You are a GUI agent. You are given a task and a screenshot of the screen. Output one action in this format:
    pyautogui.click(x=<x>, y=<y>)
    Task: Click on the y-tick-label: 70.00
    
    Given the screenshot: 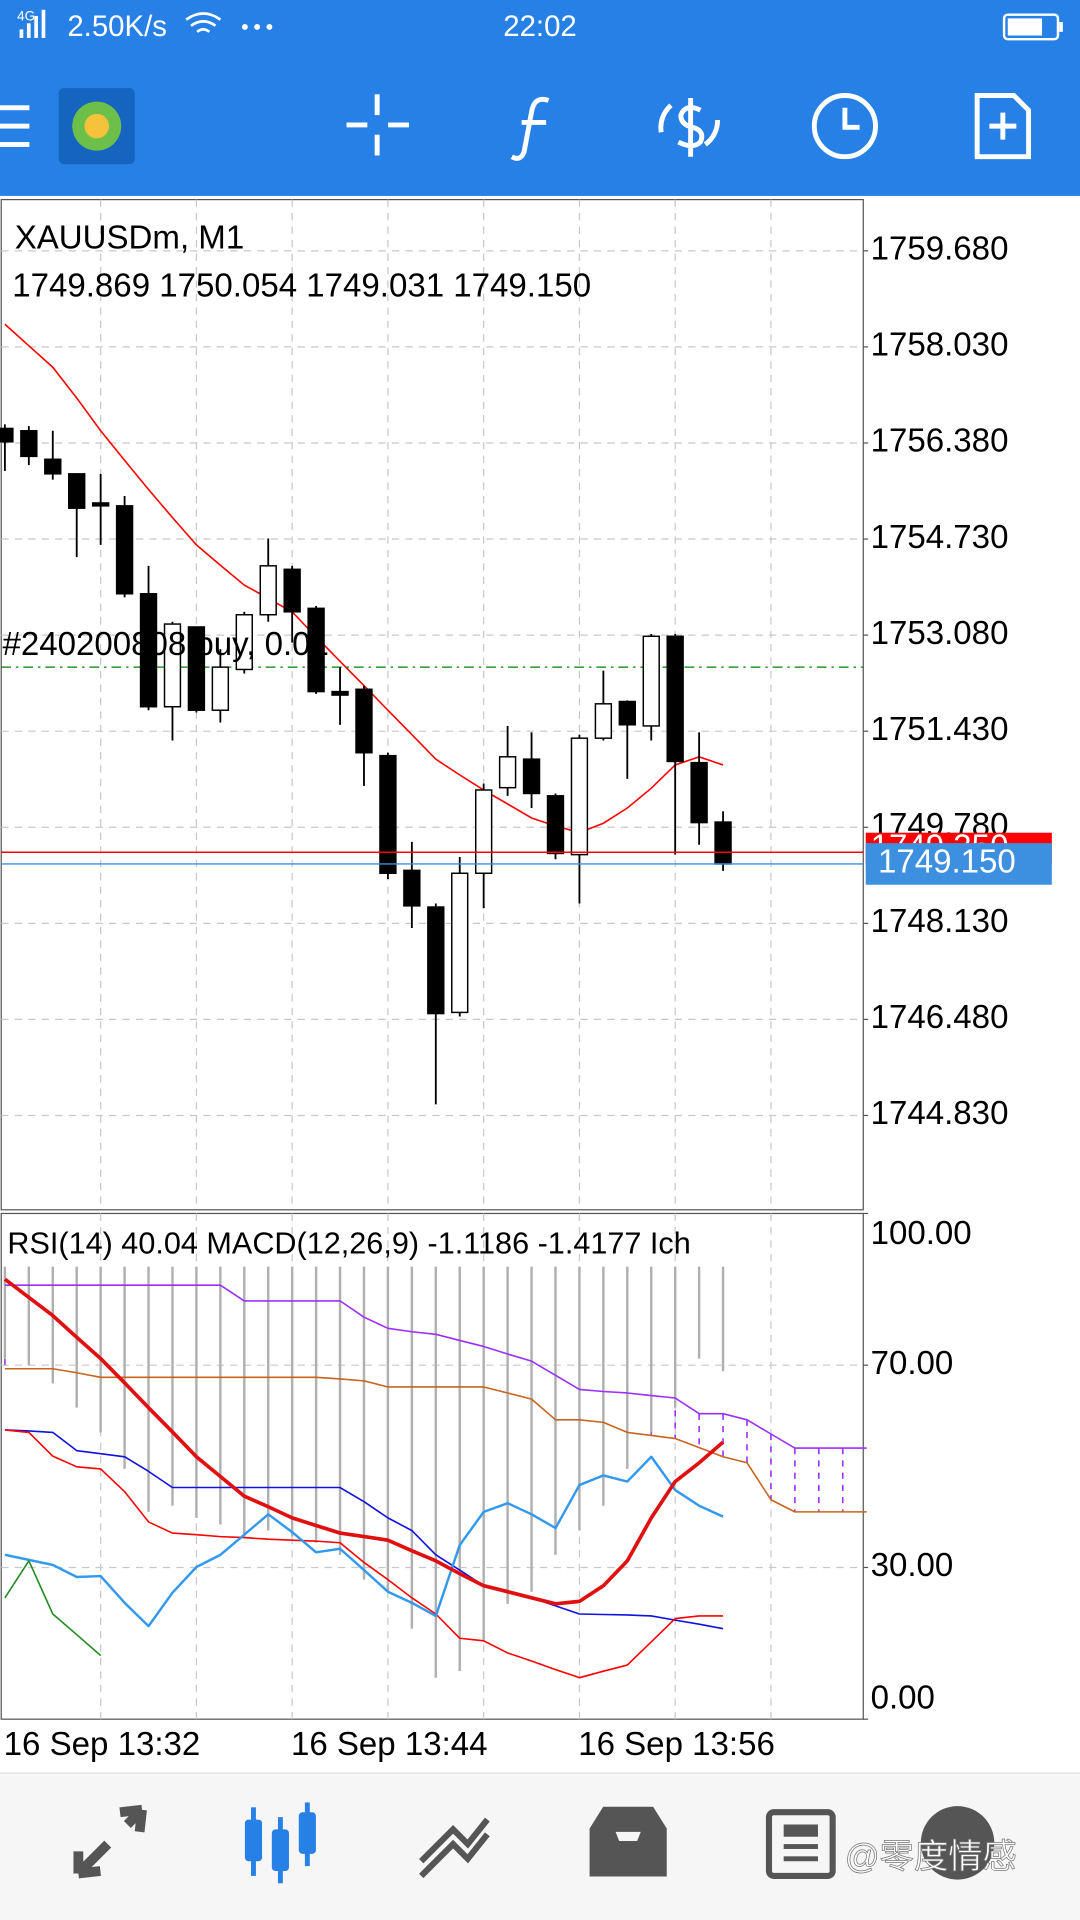 What is the action you would take?
    pyautogui.click(x=912, y=1363)
    